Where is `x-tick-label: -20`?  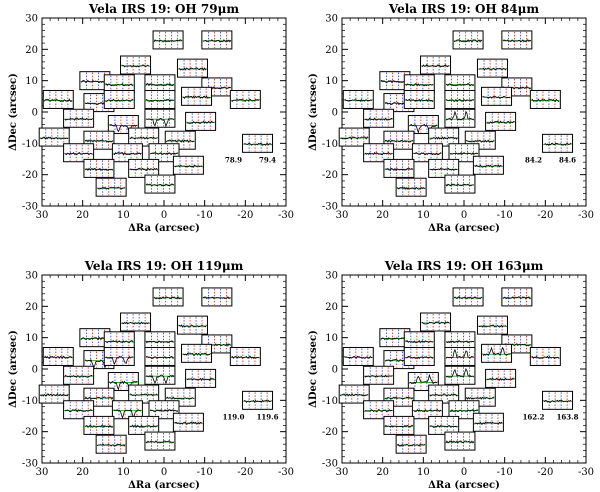
x-tick-label: -20 is located at coordinates (545, 472).